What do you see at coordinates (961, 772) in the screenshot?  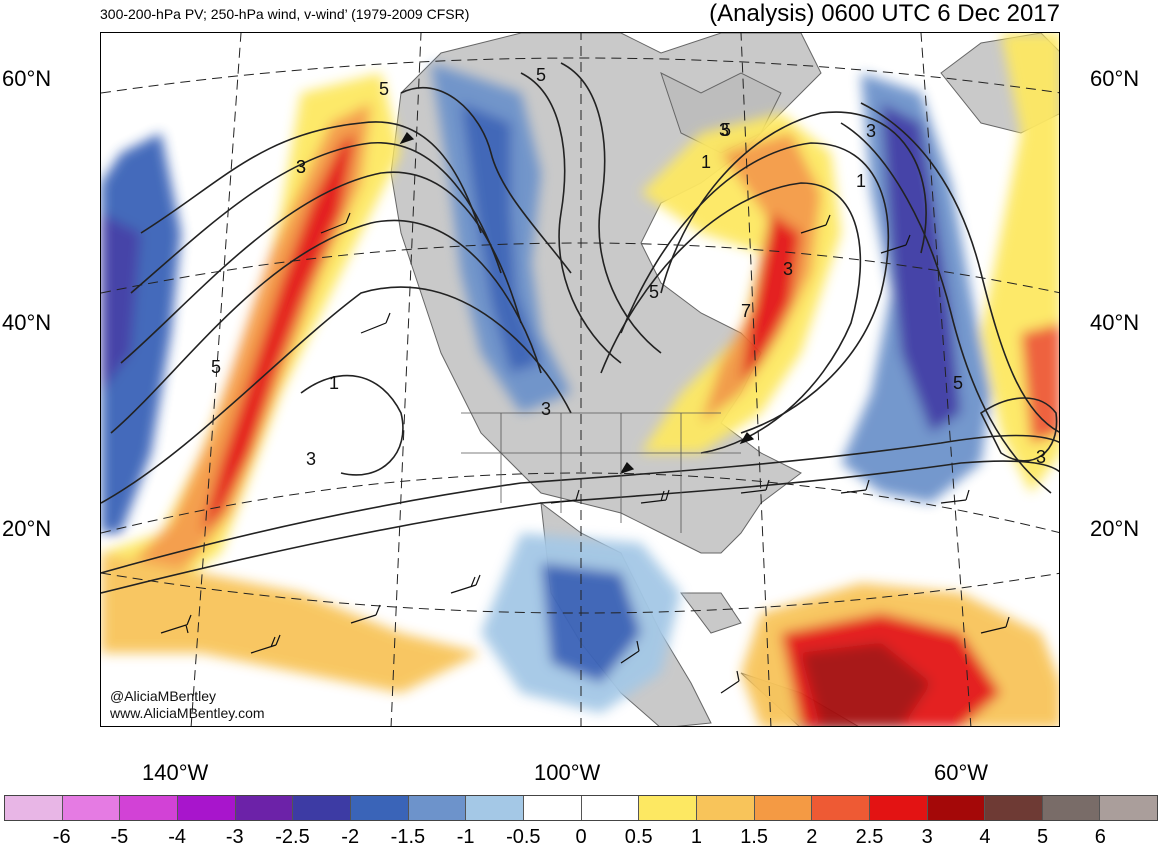 I see `lon-label-60w: 60°W` at bounding box center [961, 772].